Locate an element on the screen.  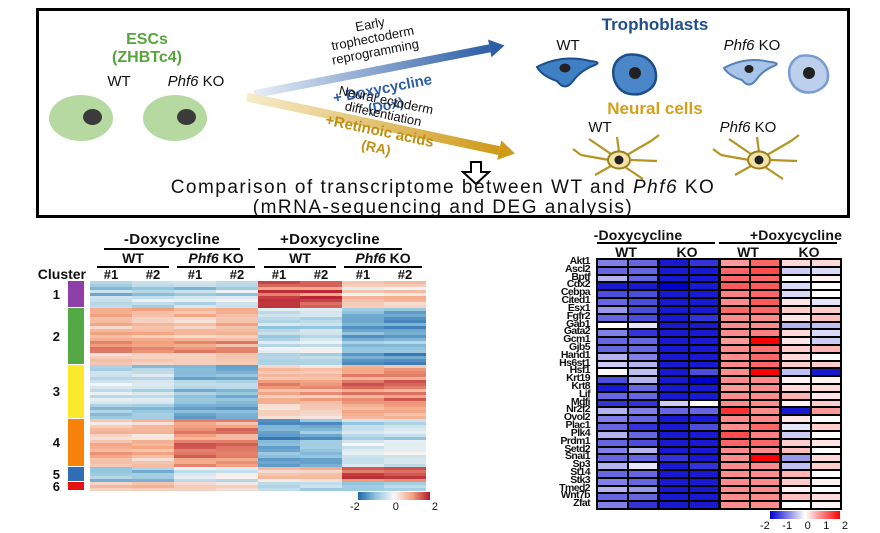
gene-label: Gjb5 is located at coordinates (580, 346).